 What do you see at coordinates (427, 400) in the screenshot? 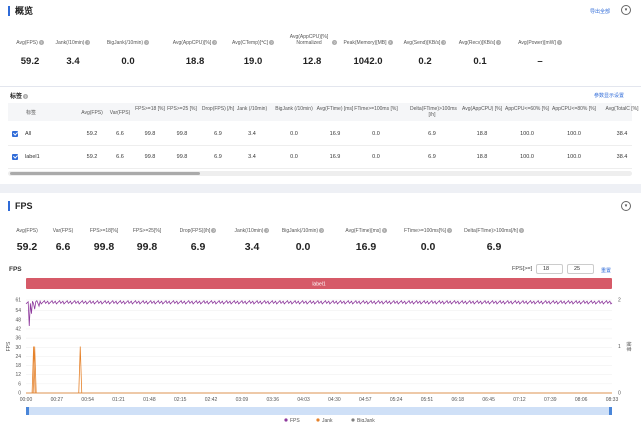
I see `x-tick-label: 05:51` at bounding box center [427, 400].